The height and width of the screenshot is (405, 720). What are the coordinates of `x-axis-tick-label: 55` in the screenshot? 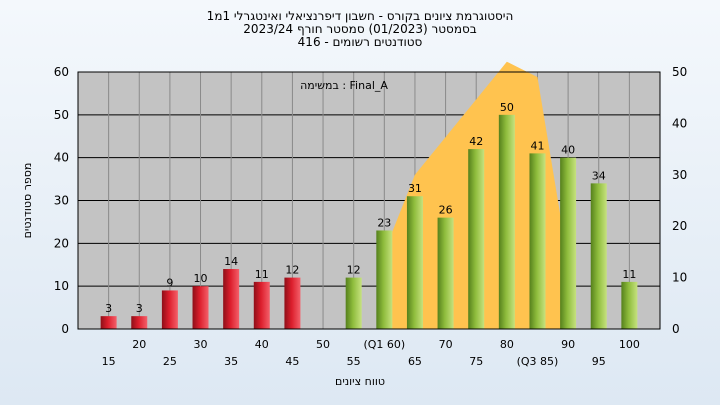 It's located at (354, 361).